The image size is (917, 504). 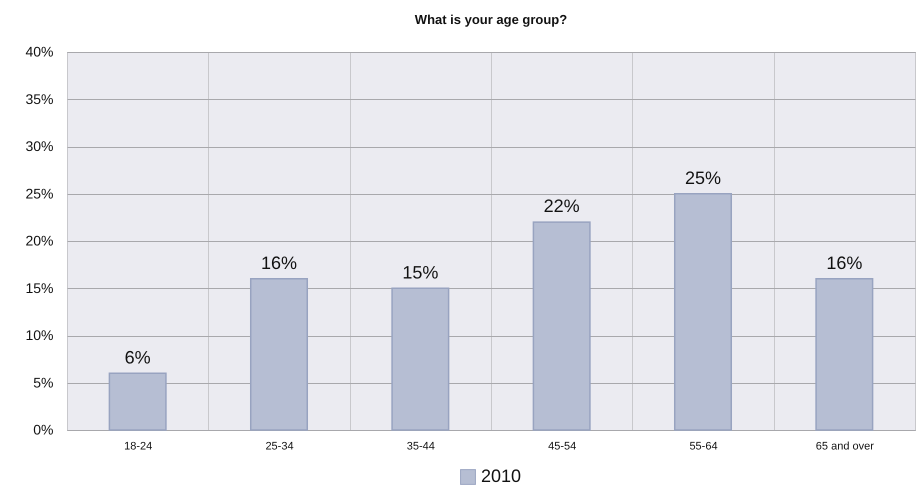 What do you see at coordinates (703, 446) in the screenshot?
I see `x-tick-label: 55-64` at bounding box center [703, 446].